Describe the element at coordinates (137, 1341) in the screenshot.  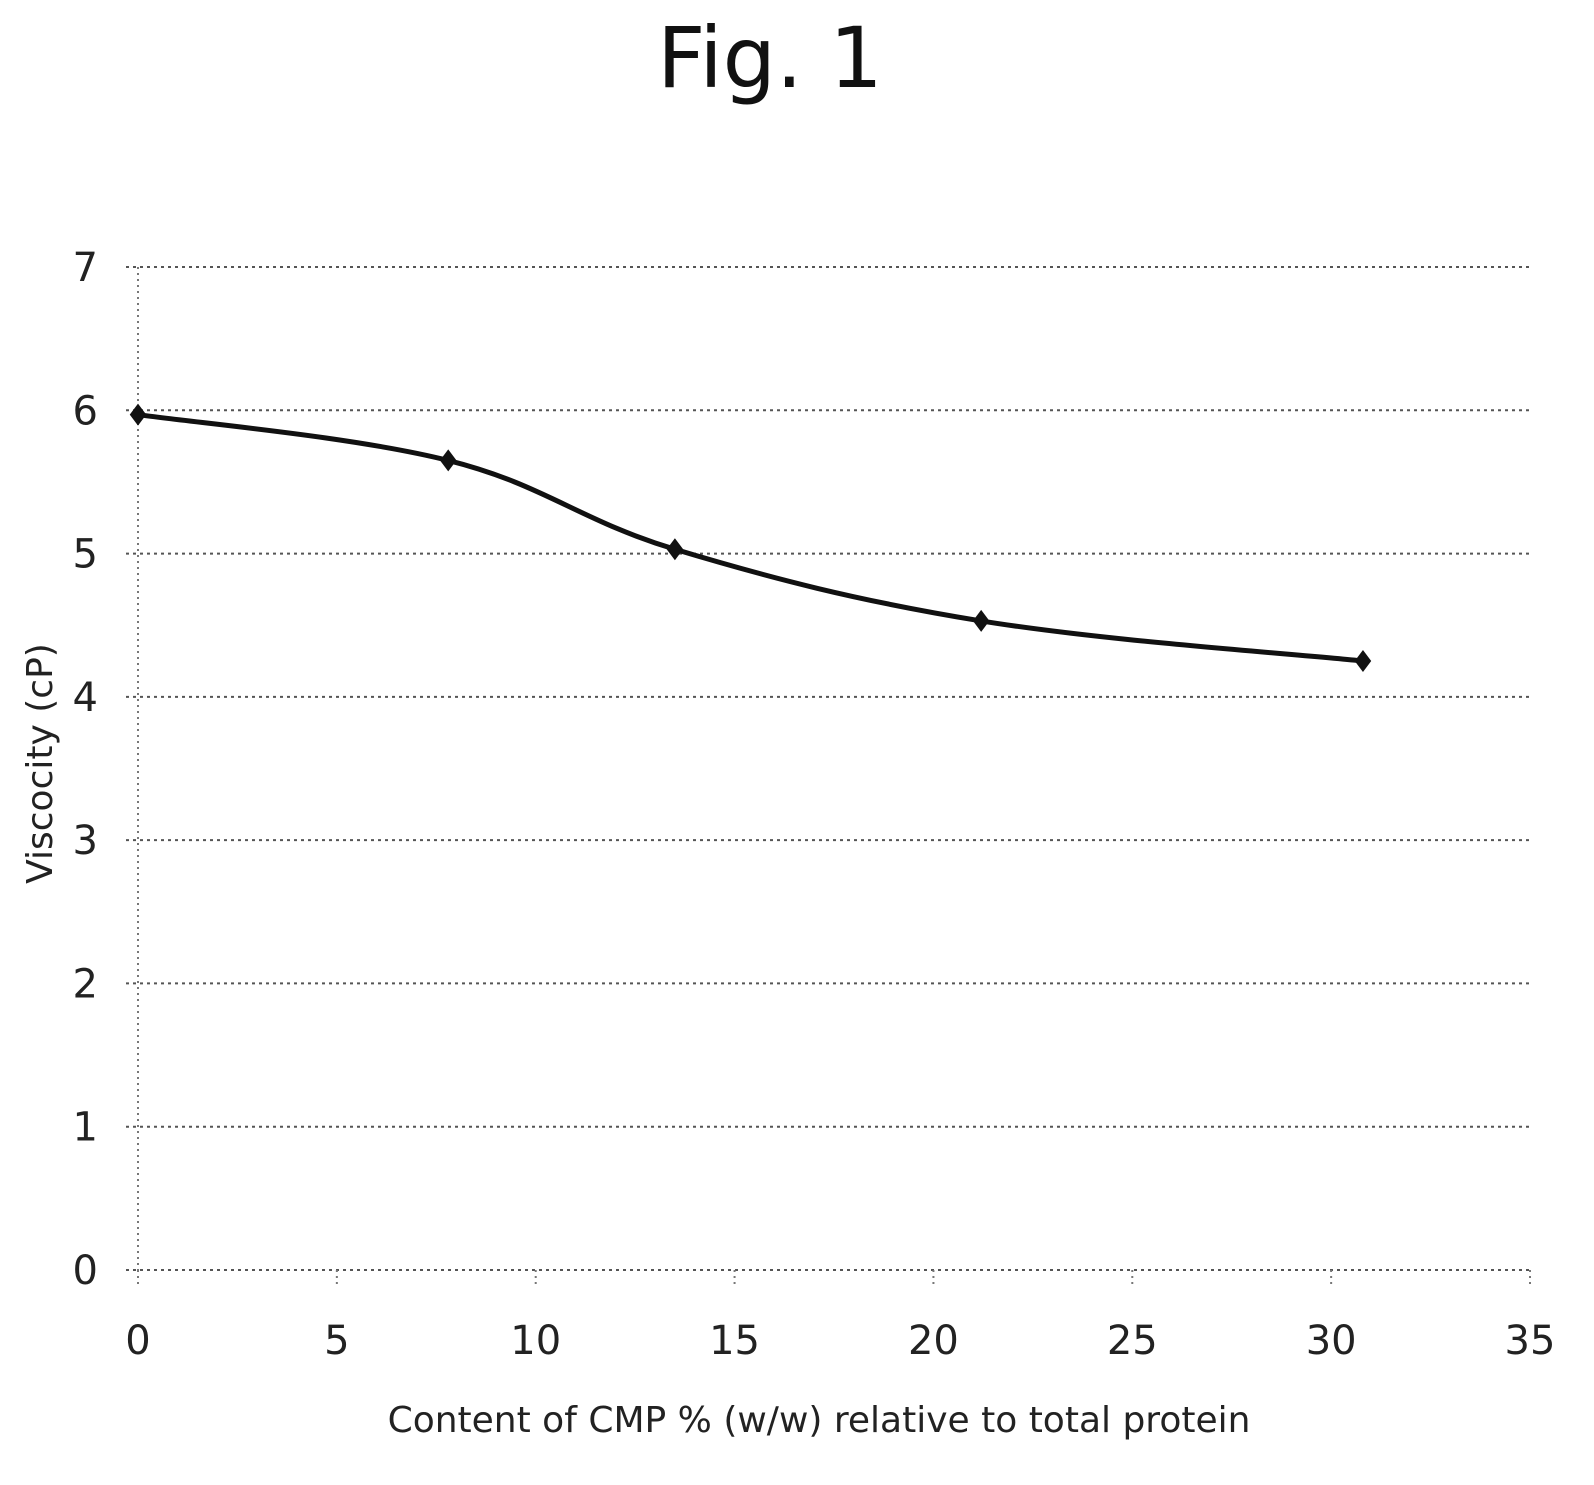
I see `x-tick-label: 0` at that location.